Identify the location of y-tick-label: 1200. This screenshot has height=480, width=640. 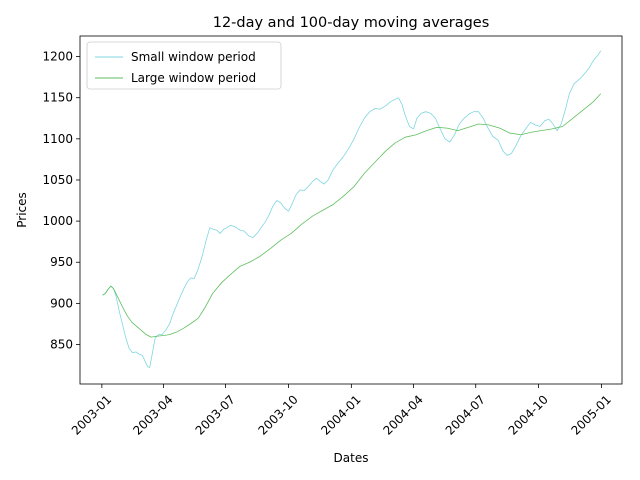
(57, 57).